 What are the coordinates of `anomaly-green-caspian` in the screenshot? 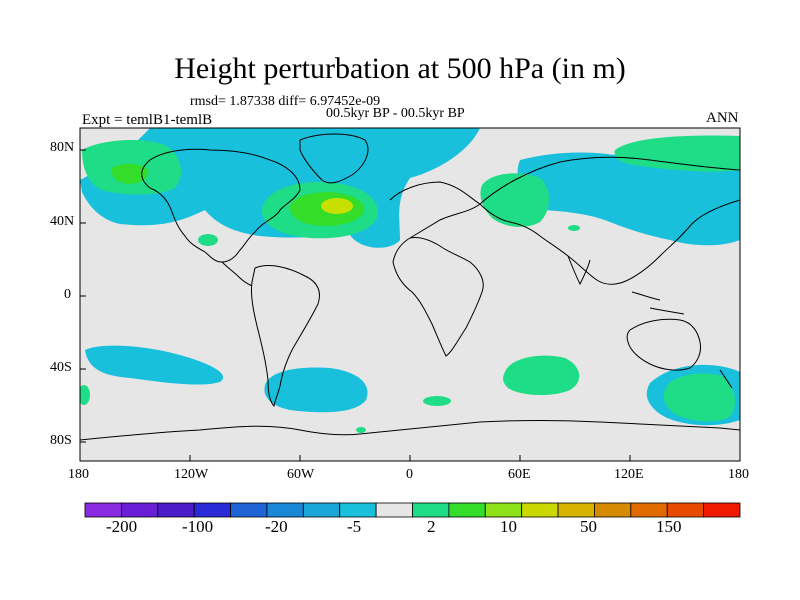 It's located at (574, 228).